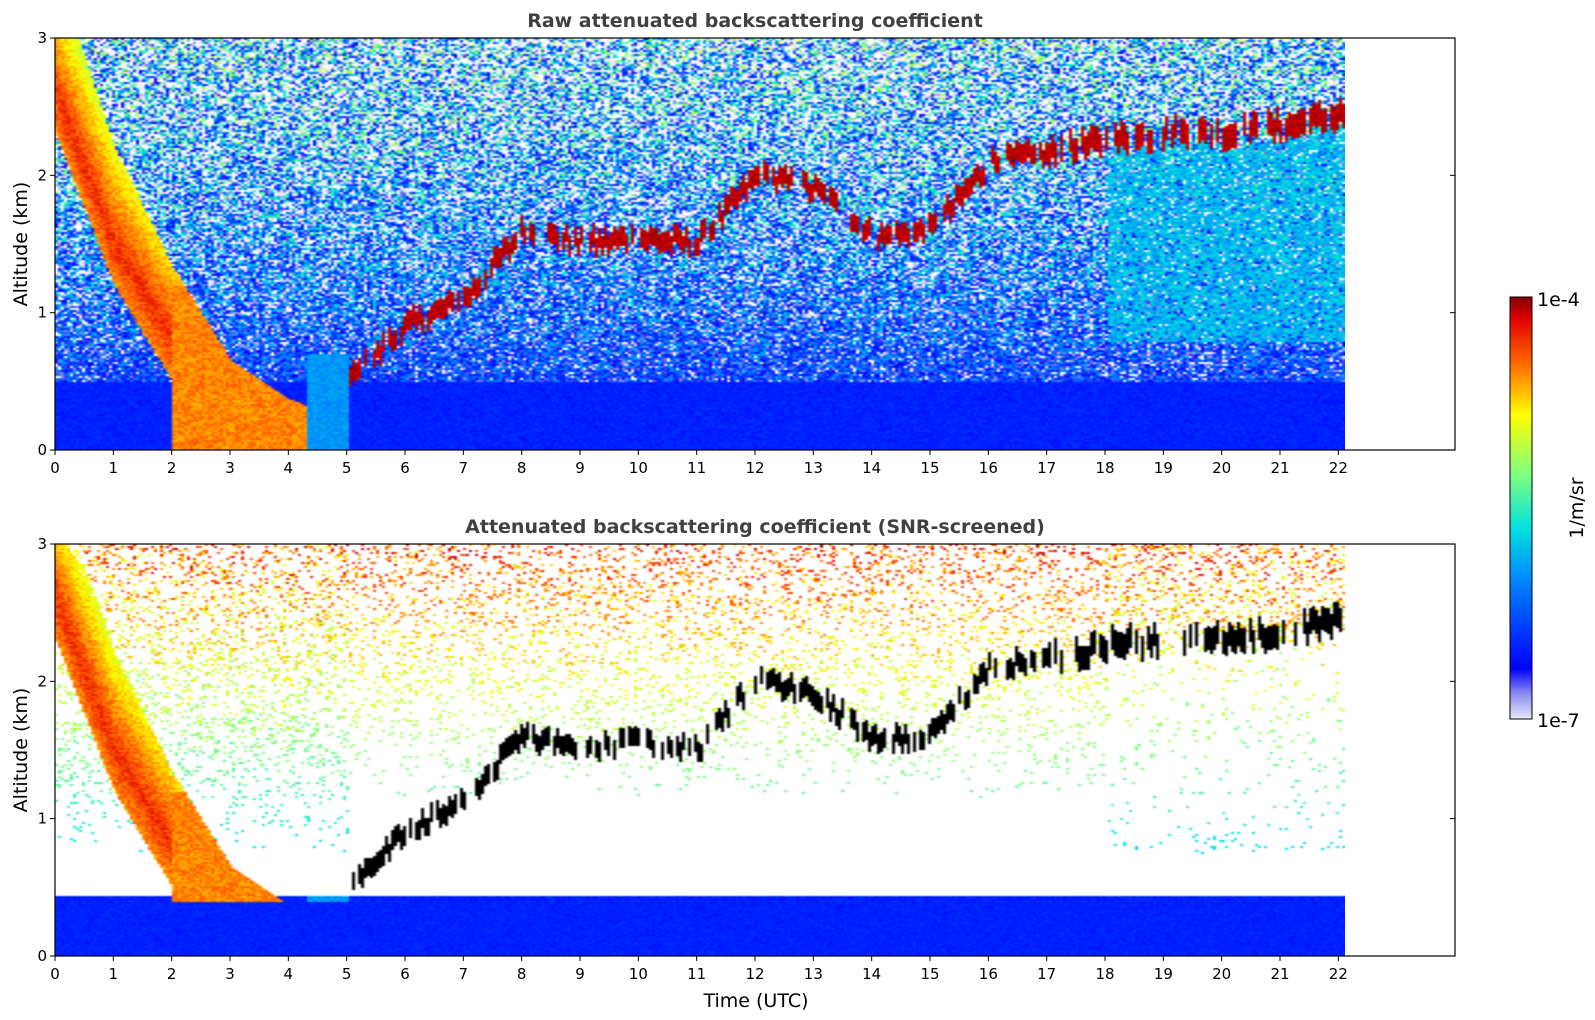 This screenshot has height=1020, width=1595. I want to click on colorbar-unit-label: 1/m/sr, so click(1577, 507).